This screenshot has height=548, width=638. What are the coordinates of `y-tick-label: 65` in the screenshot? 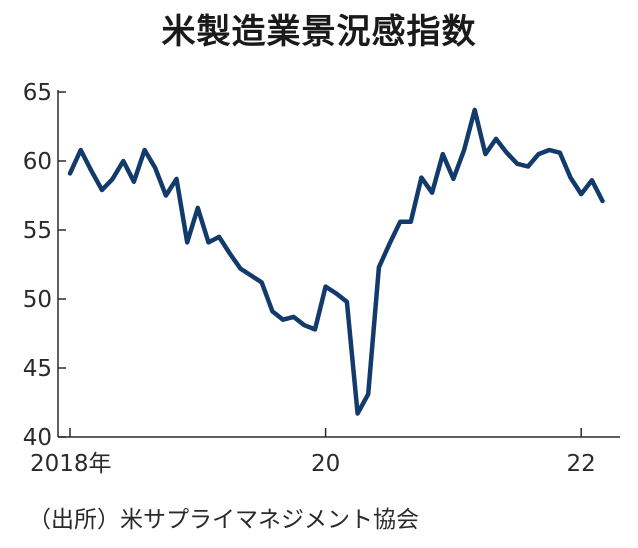 It's located at (37, 93).